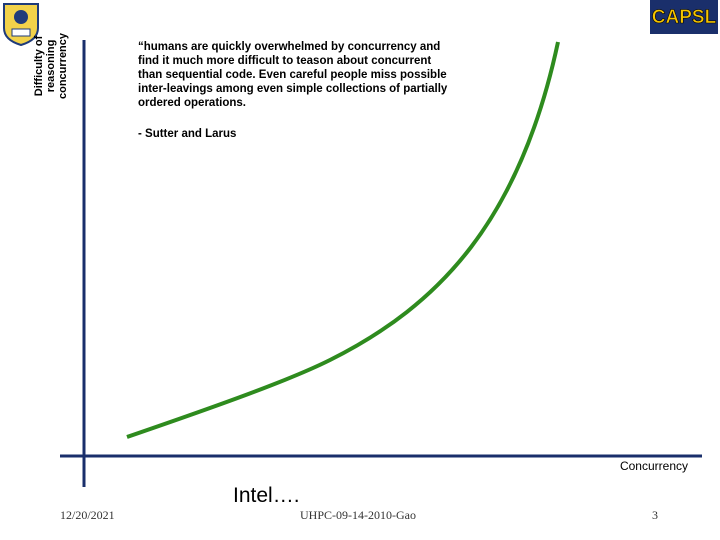 The image size is (720, 540). I want to click on attribution: - Sutter and Larus, so click(187, 134).